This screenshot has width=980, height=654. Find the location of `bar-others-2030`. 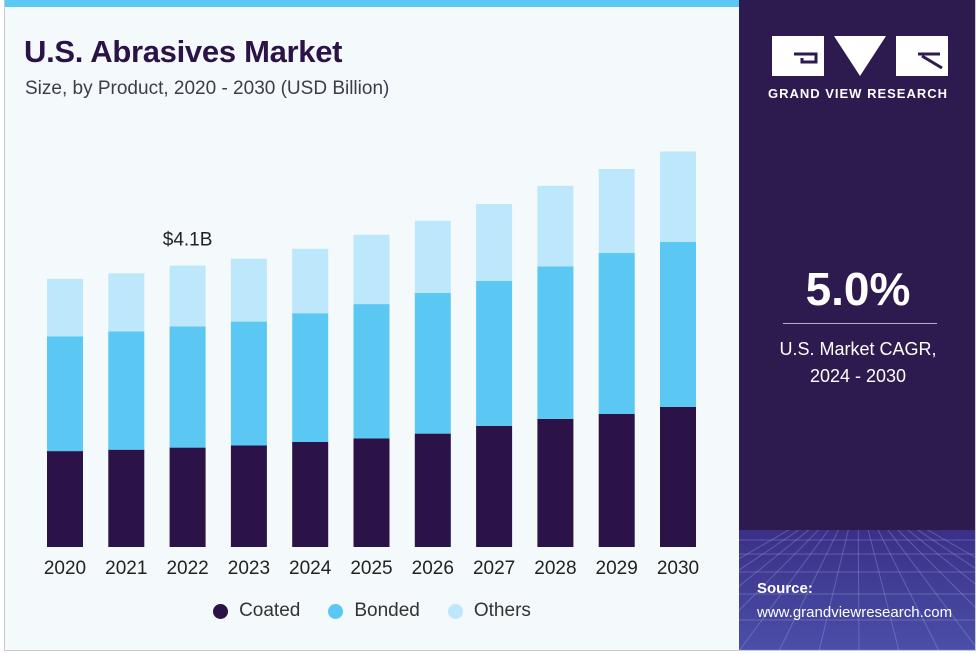

bar-others-2030 is located at coordinates (678, 196).